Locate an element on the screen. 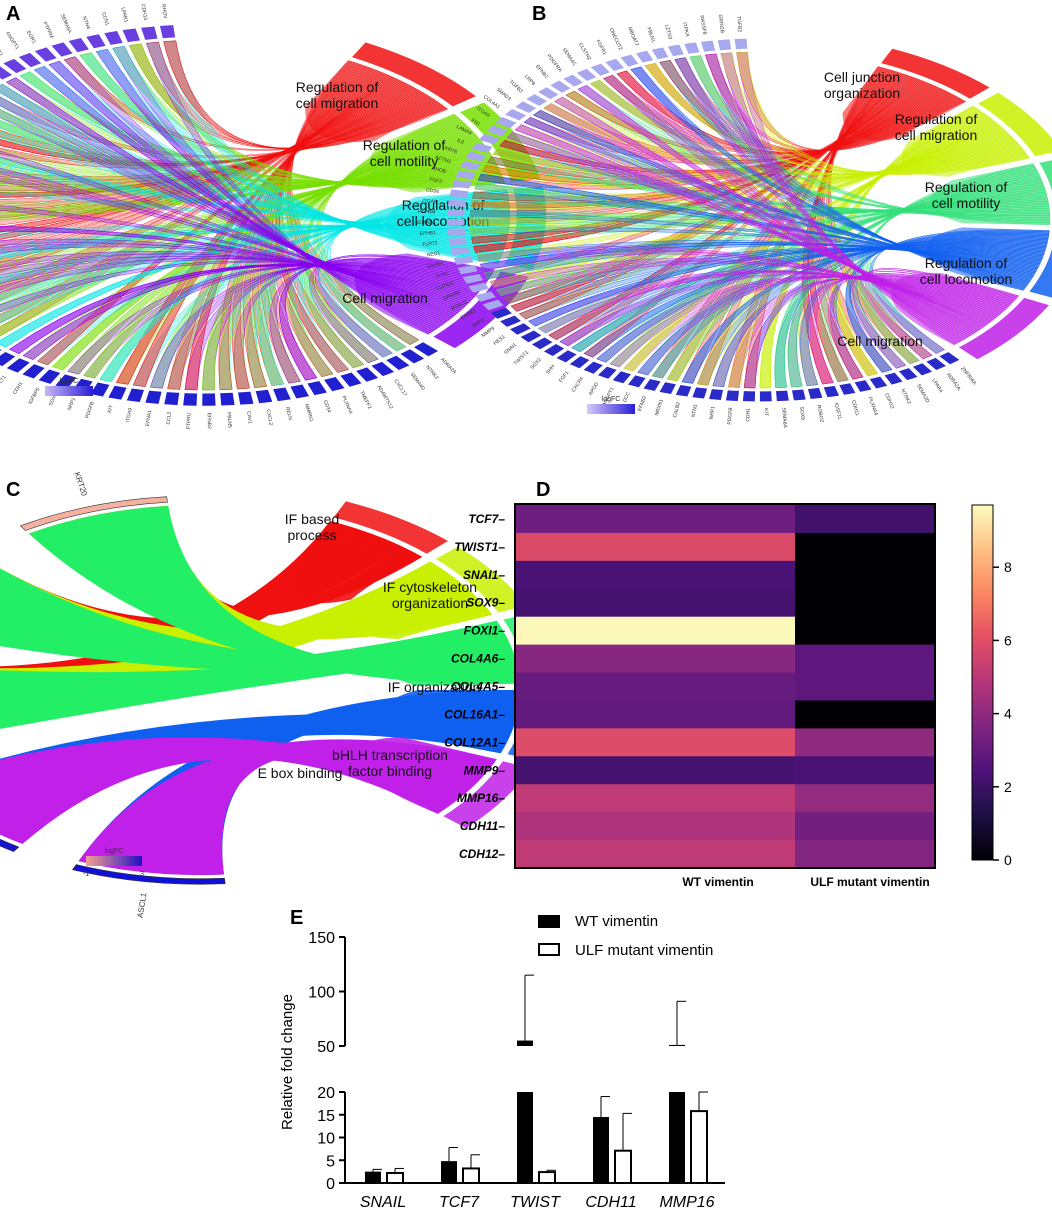  panelB-term-label: Cell migration is located at coordinates (880, 341).